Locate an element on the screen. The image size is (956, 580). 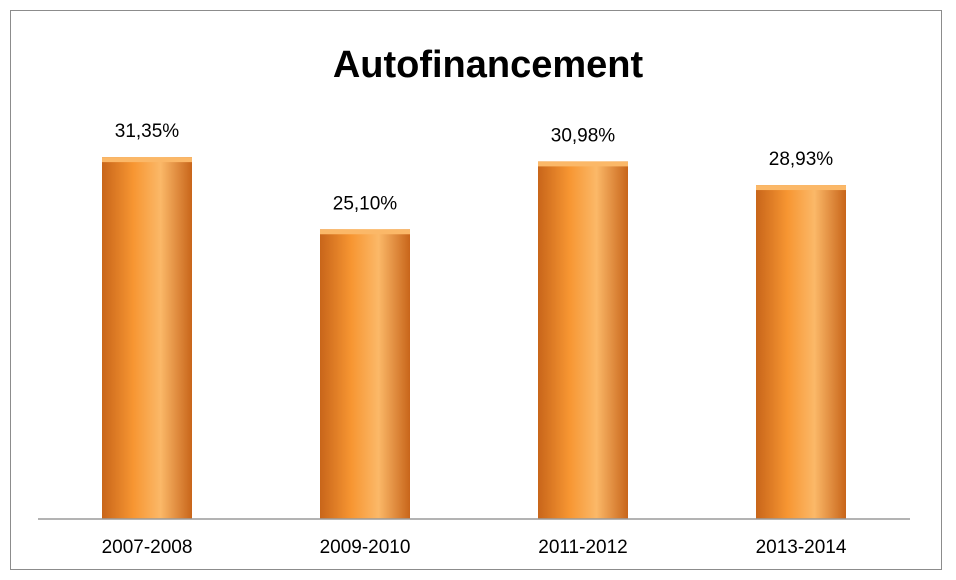
x-tick-label: 2011-2012 is located at coordinates (582, 547).